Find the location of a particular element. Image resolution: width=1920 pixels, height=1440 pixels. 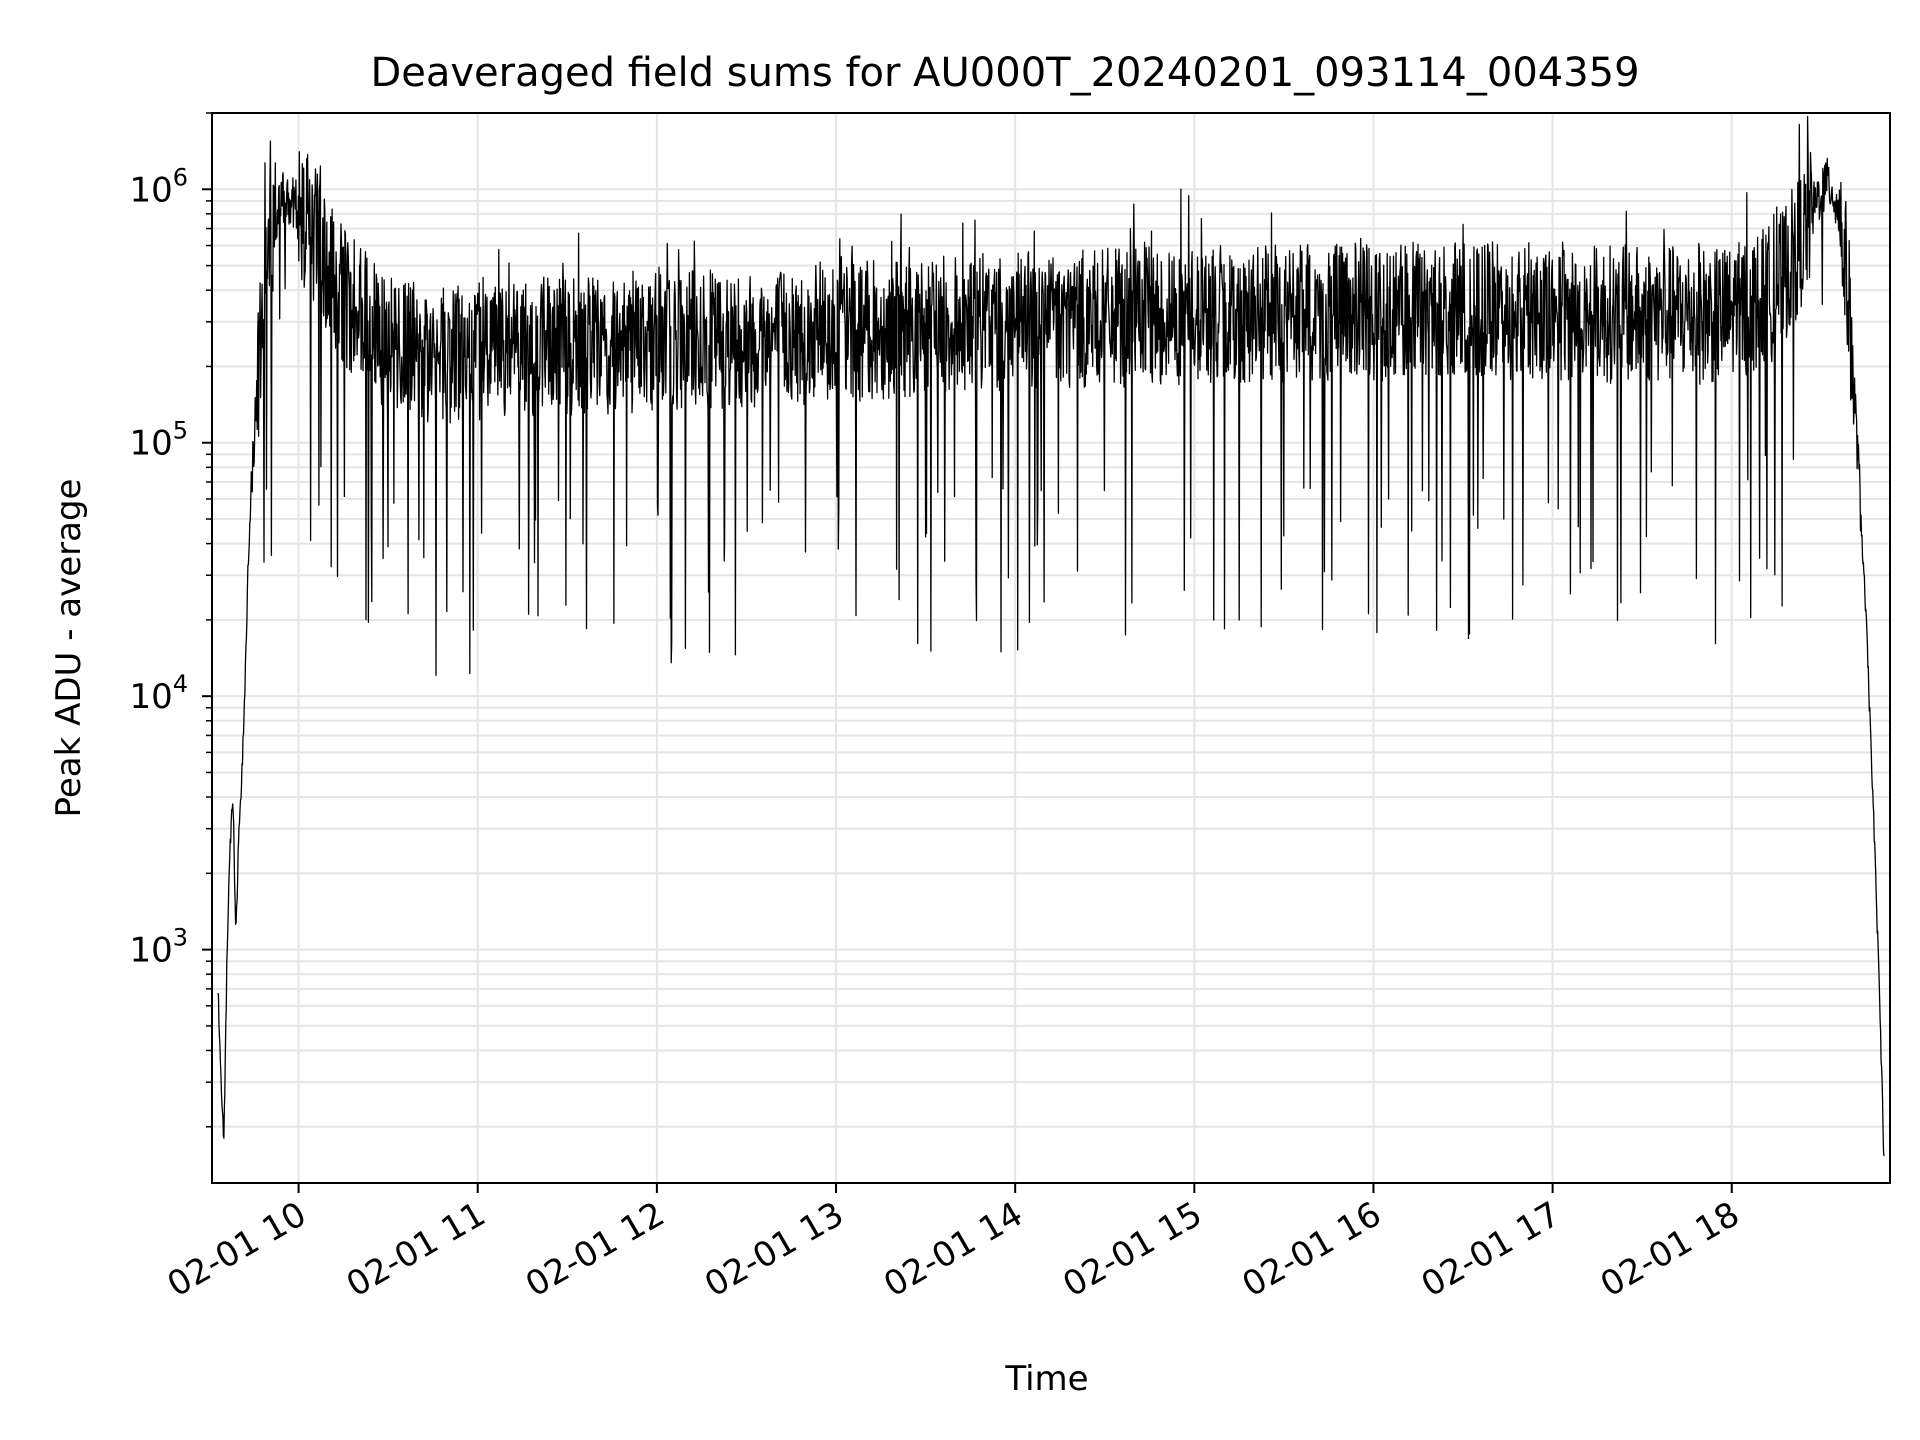

x-tick-label: 02-01 12 is located at coordinates (595, 1249).